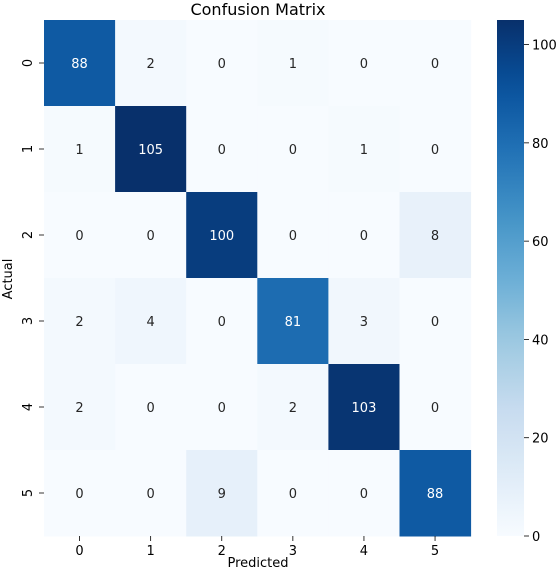 Image resolution: width=556 pixels, height=570 pixels. What do you see at coordinates (79, 551) in the screenshot?
I see `x-tick-label: 0` at bounding box center [79, 551].